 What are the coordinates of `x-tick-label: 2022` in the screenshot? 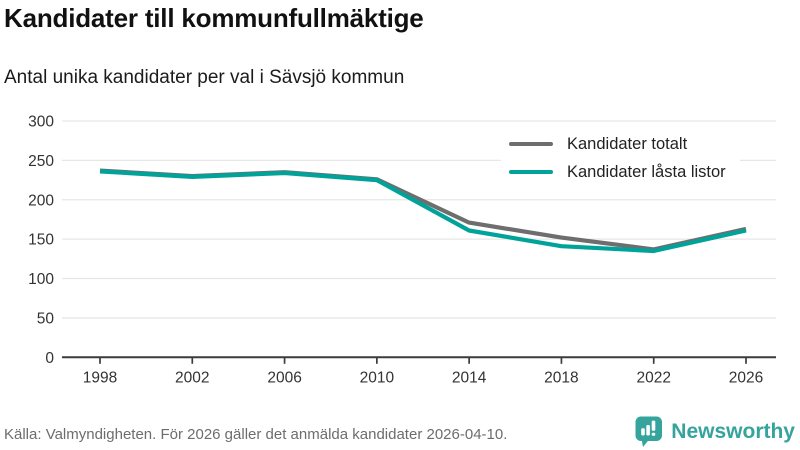 It's located at (653, 377).